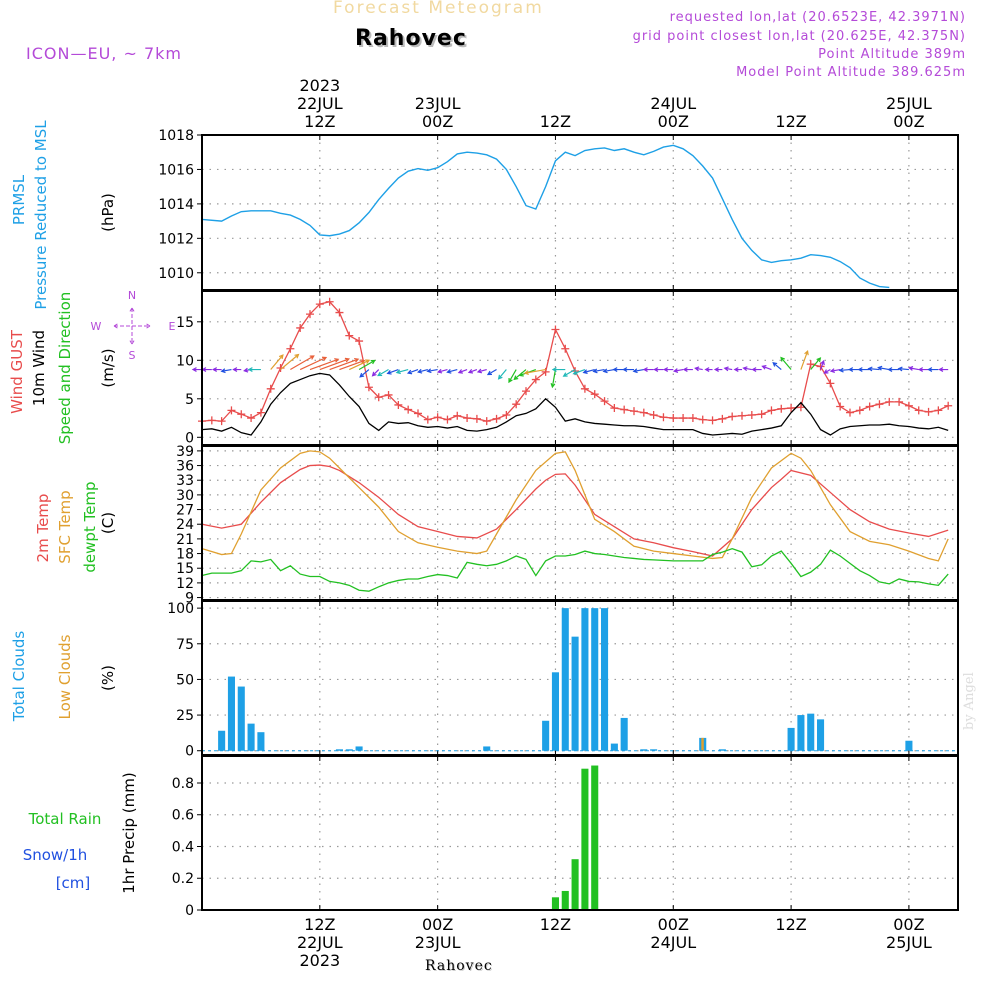 Image resolution: width=1000 pixels, height=1000 pixels. What do you see at coordinates (319, 924) in the screenshot?
I see `bottom-time-label: 12Z` at bounding box center [319, 924].